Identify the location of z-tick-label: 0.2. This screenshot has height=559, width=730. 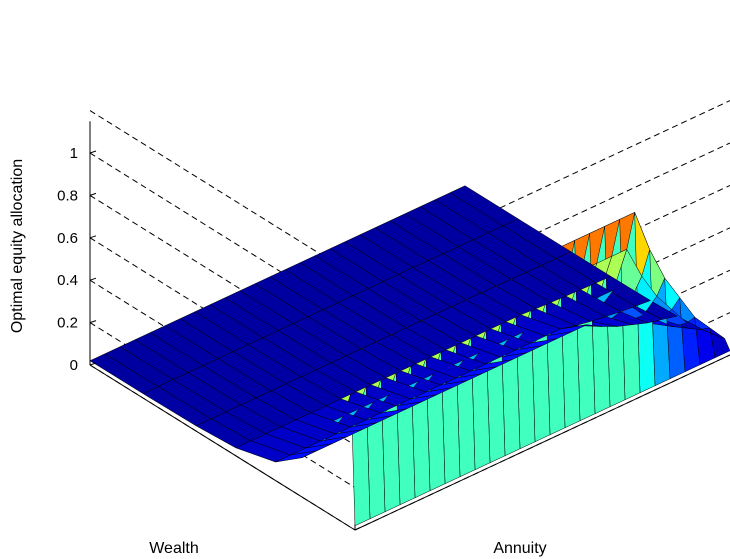
(67, 323).